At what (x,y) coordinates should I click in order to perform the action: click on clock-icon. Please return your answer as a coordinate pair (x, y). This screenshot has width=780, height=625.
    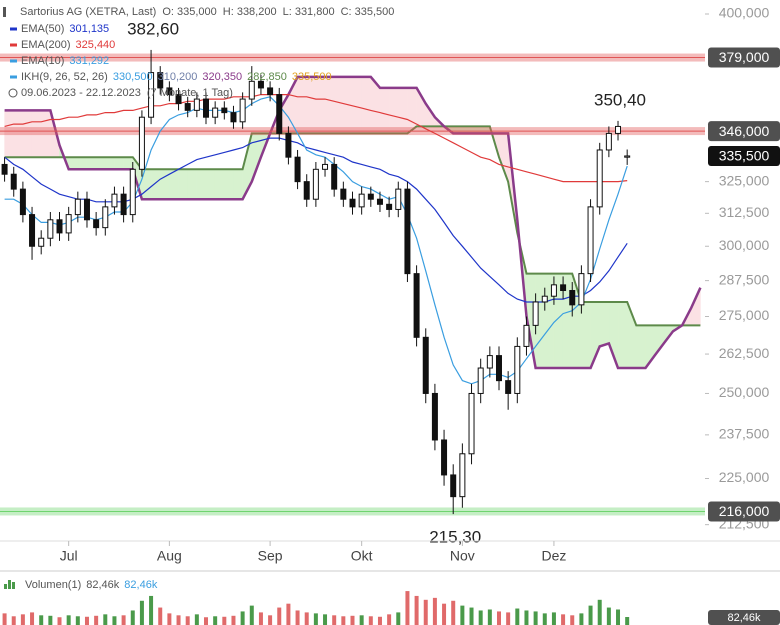
    Looking at the image, I should click on (13, 93).